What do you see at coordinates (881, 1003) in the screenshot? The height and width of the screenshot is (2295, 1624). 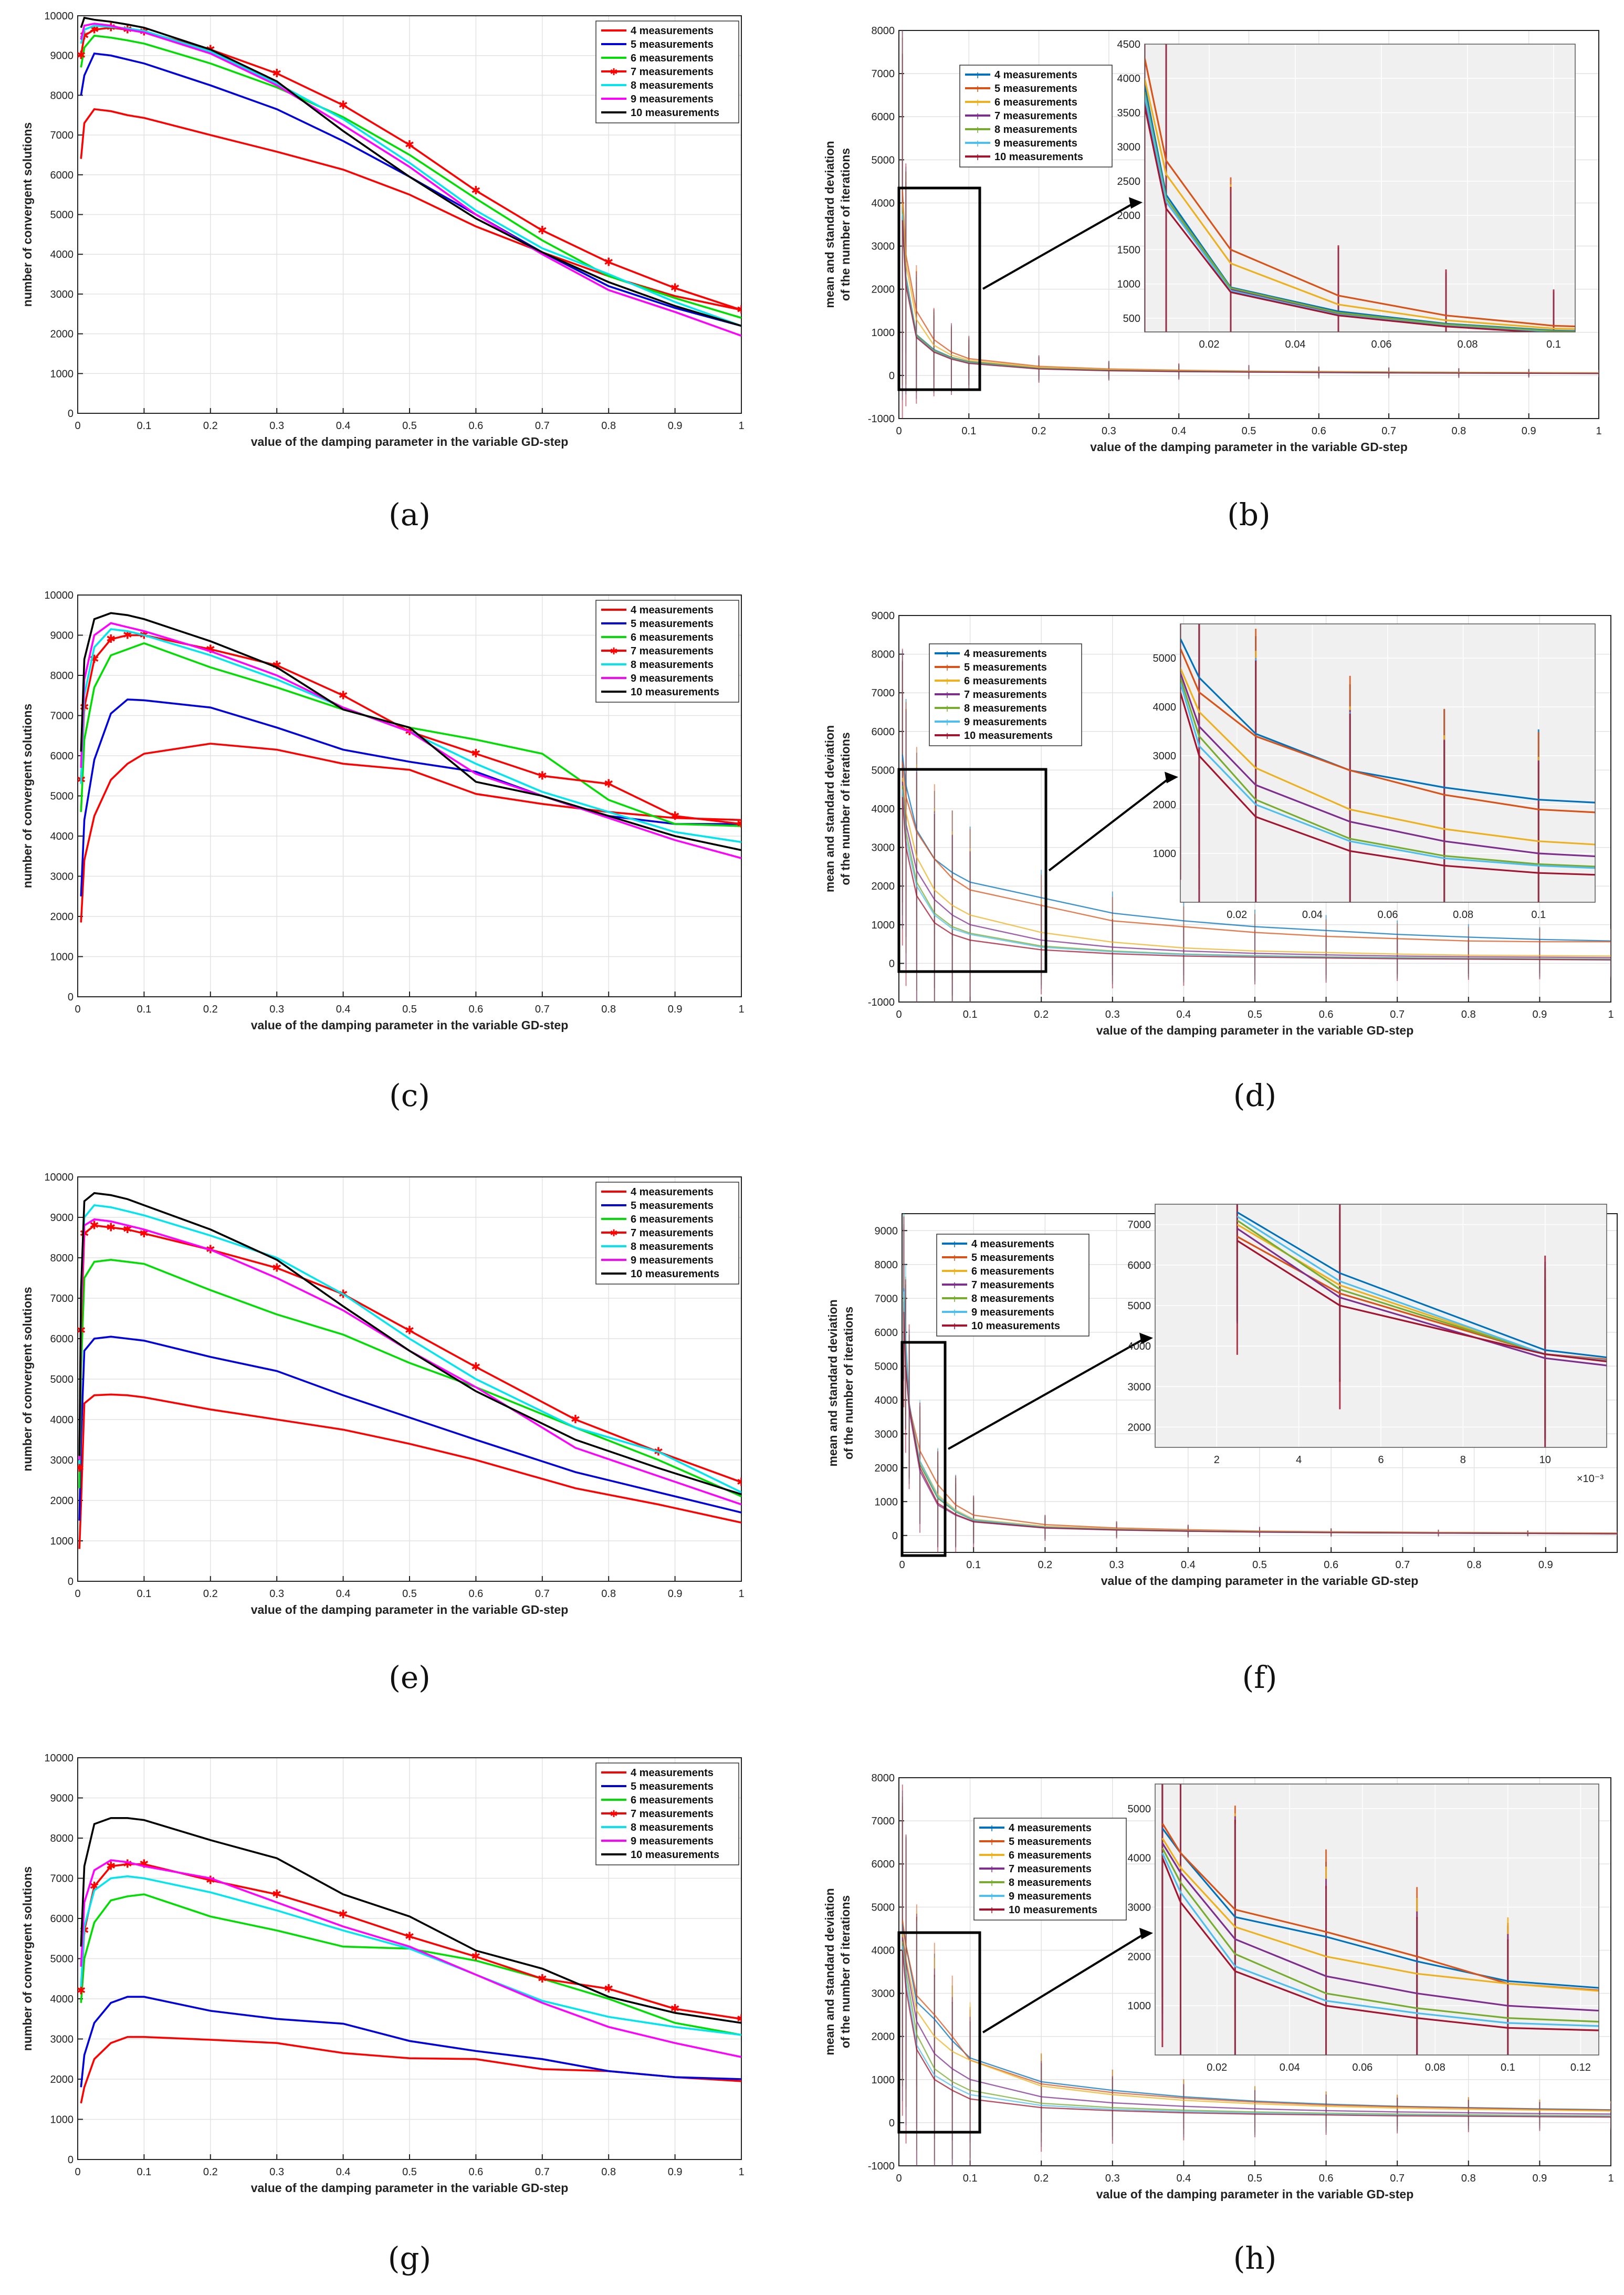 I see `y-tick-label: -1000` at bounding box center [881, 1003].